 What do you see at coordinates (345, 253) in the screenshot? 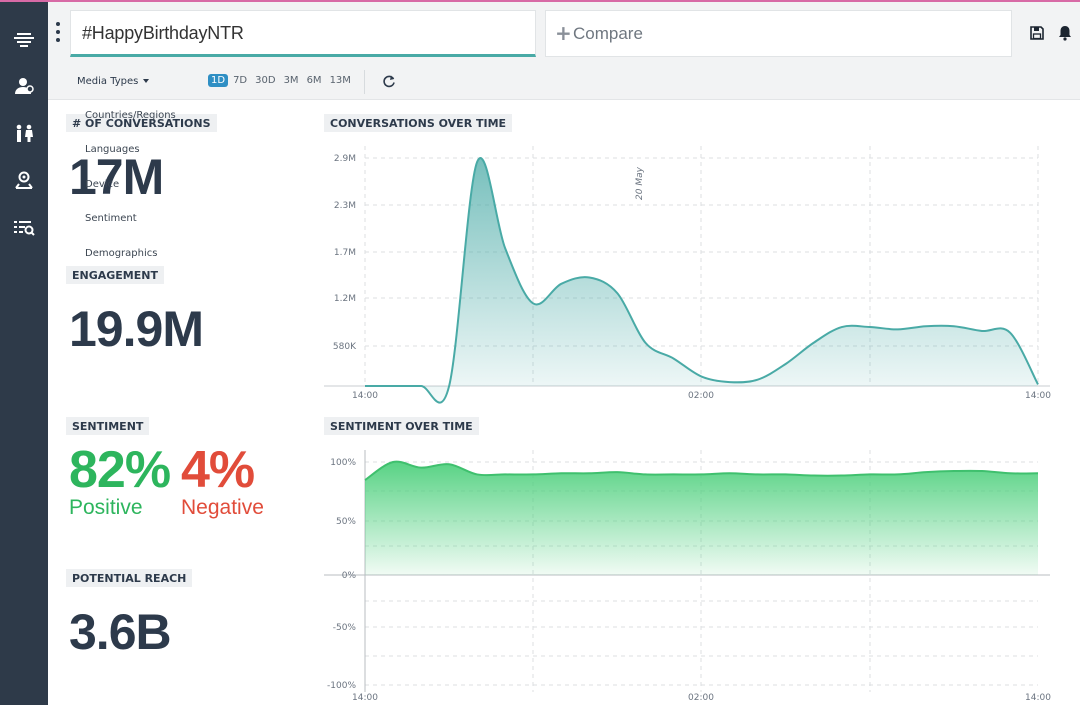
I see `y-tick-label: 1.7M` at bounding box center [345, 253].